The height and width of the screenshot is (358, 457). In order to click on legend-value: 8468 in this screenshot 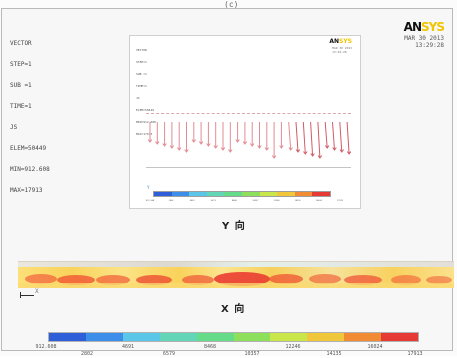, I will do `click(210, 347)`.